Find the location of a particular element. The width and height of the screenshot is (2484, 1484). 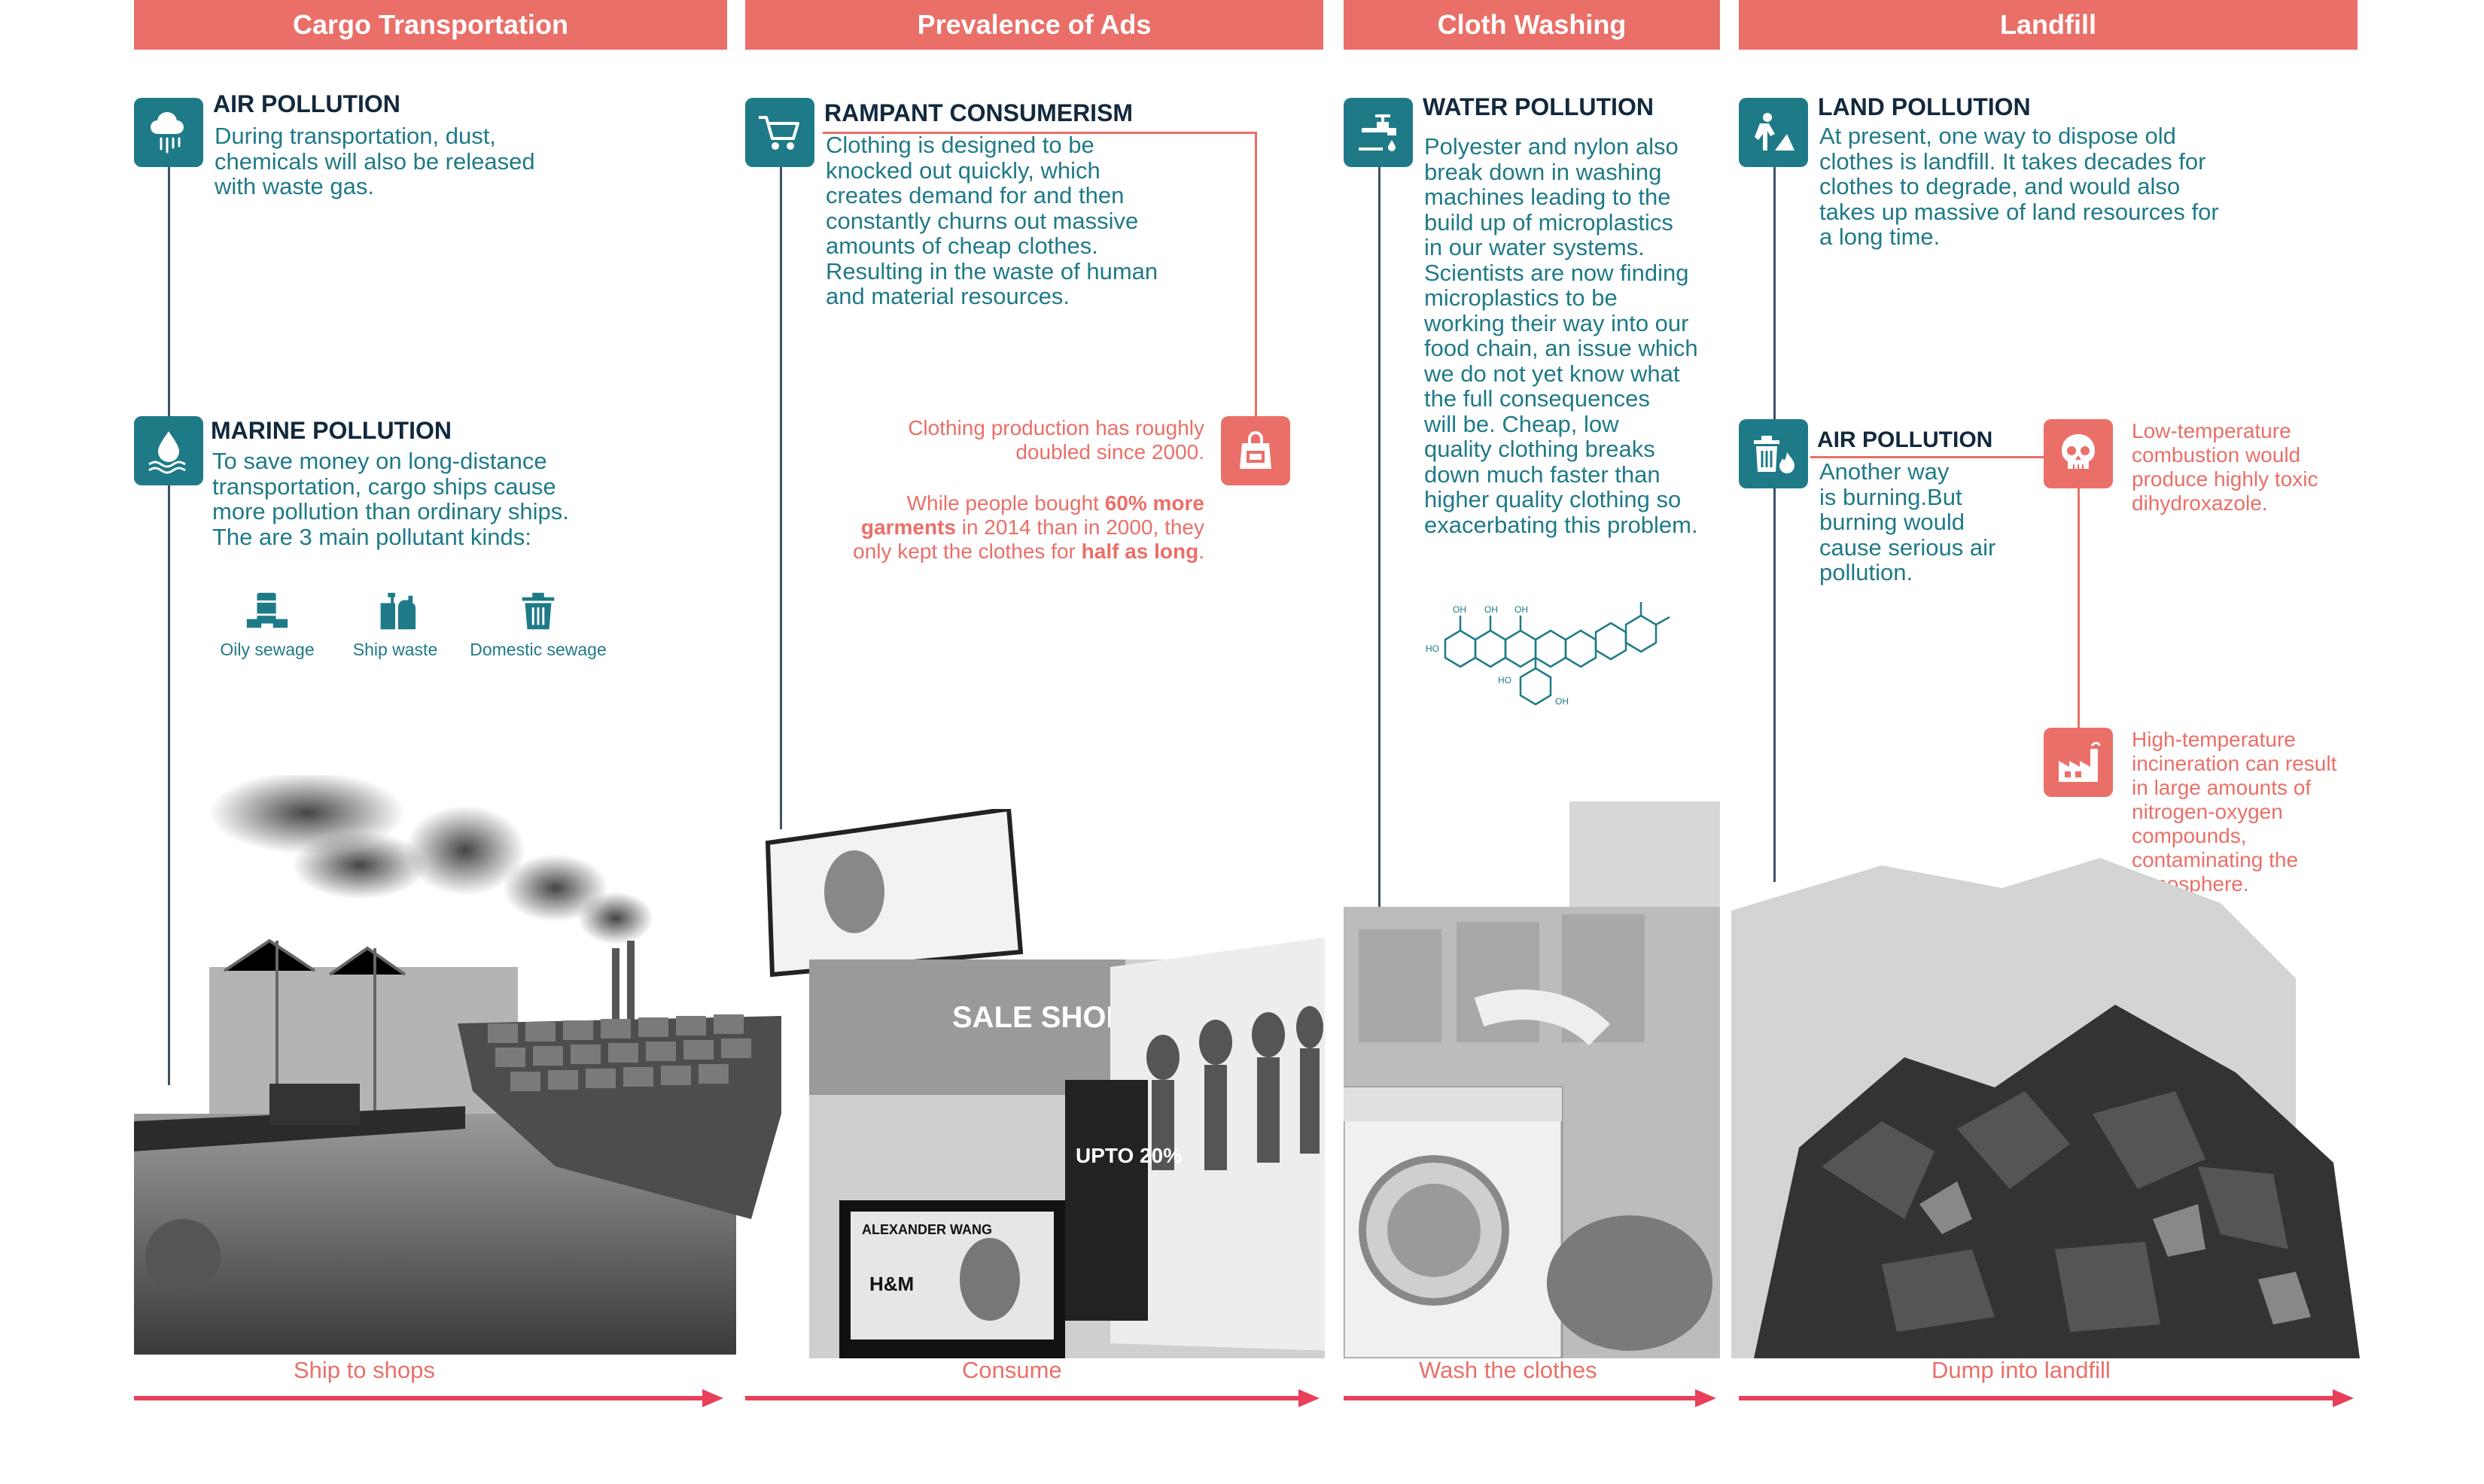

drain-bucket is located at coordinates (1629, 1283).